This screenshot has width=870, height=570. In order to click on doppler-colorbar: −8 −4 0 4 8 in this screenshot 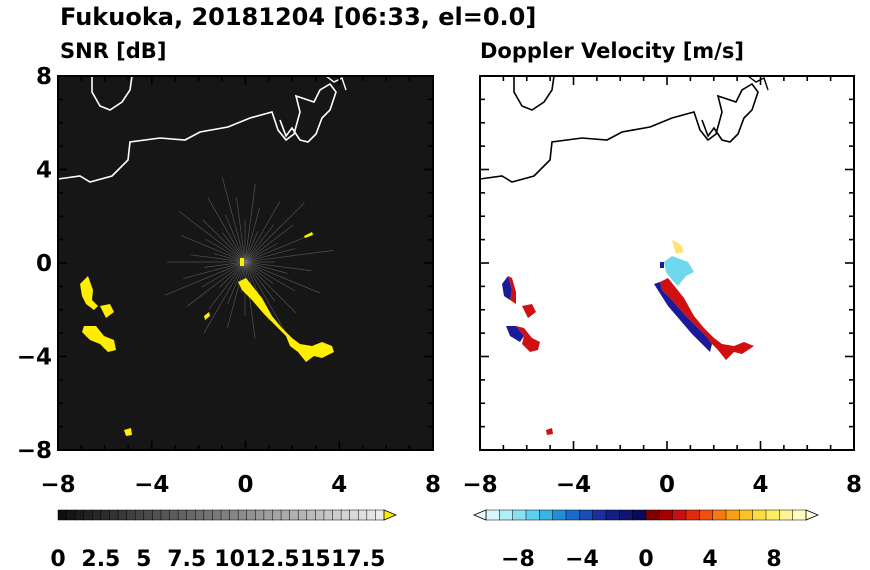, I will do `click(646, 539)`.